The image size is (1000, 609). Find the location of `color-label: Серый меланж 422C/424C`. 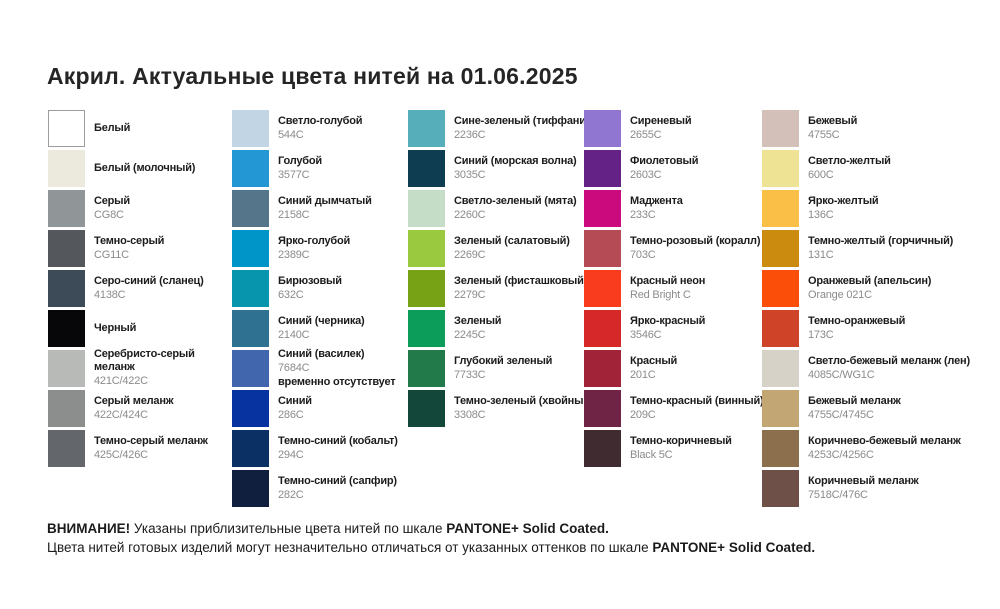

color-label: Серый меланж 422C/424C is located at coordinates (134, 408).